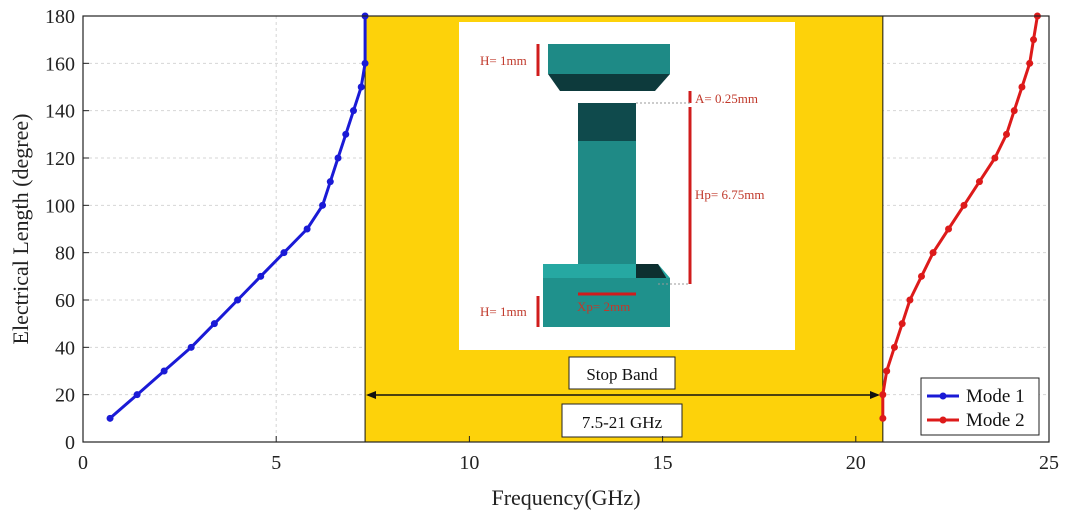 The image size is (1067, 515). I want to click on xp-label: Xp= 2mm, so click(603, 306).